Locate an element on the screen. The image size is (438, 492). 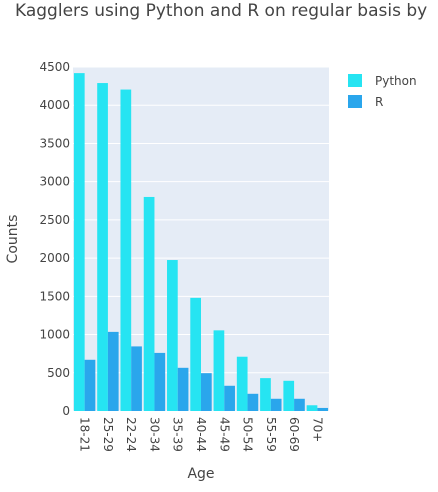
x-tick-label: 55-59 is located at coordinates (271, 434).